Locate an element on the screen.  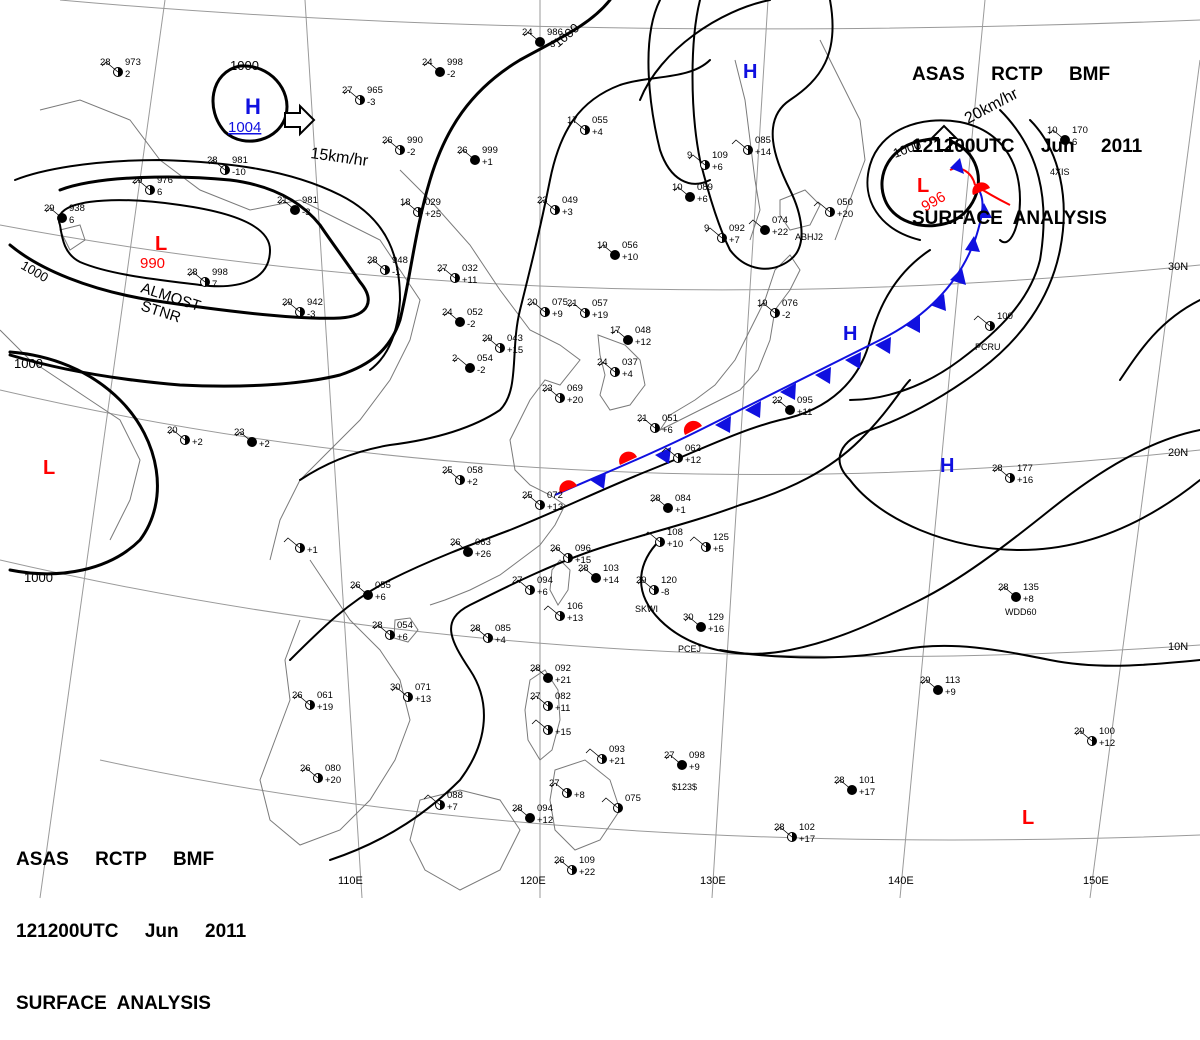
parallel-30n is located at coordinates (600, 257).